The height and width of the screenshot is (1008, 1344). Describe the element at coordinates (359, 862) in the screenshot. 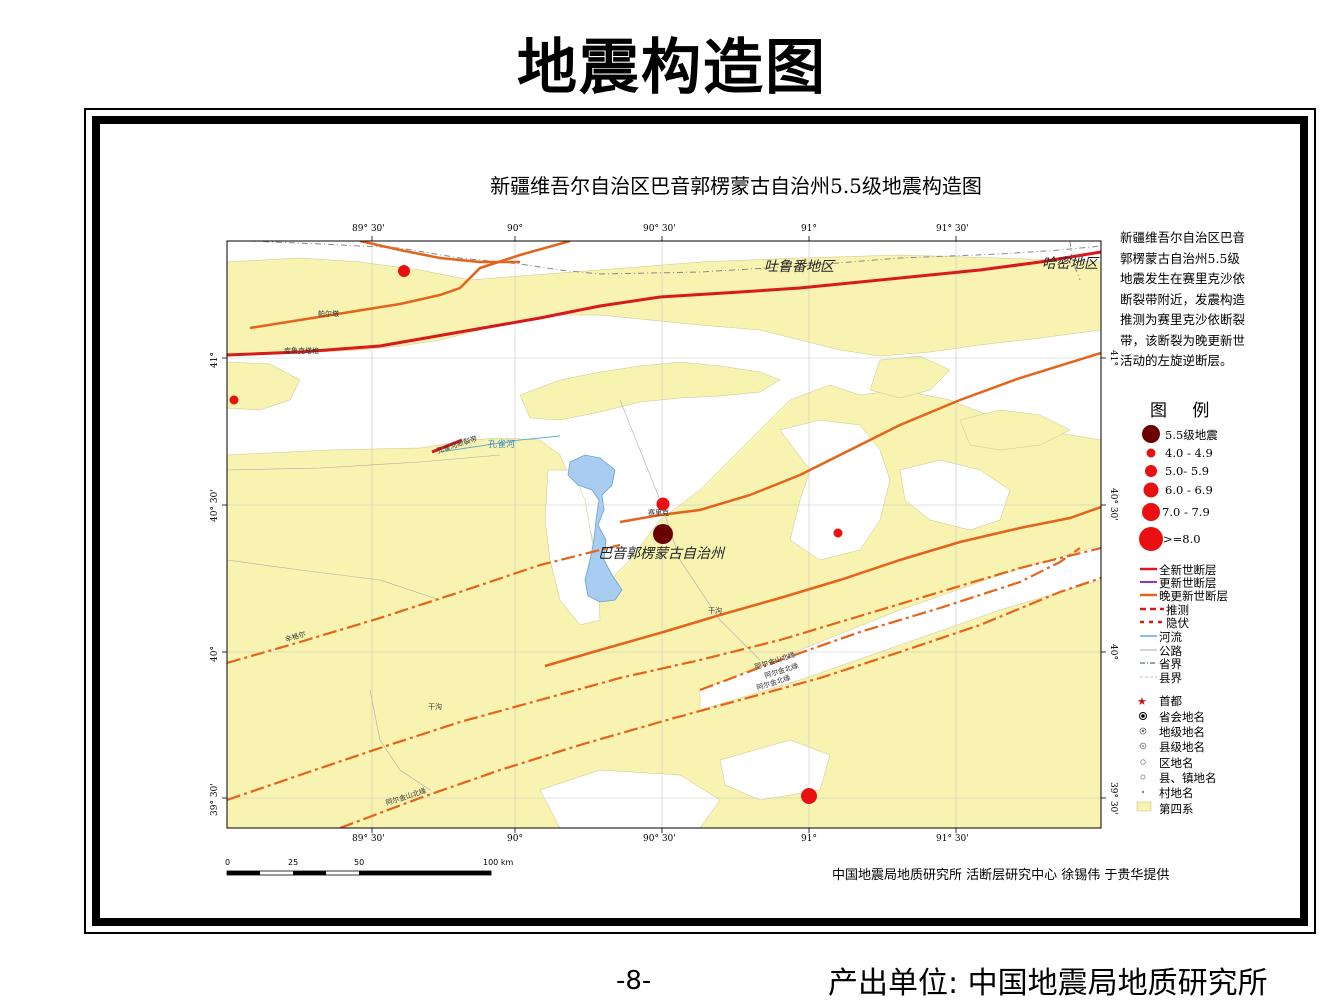

I see `scale-label-50: 50` at that location.